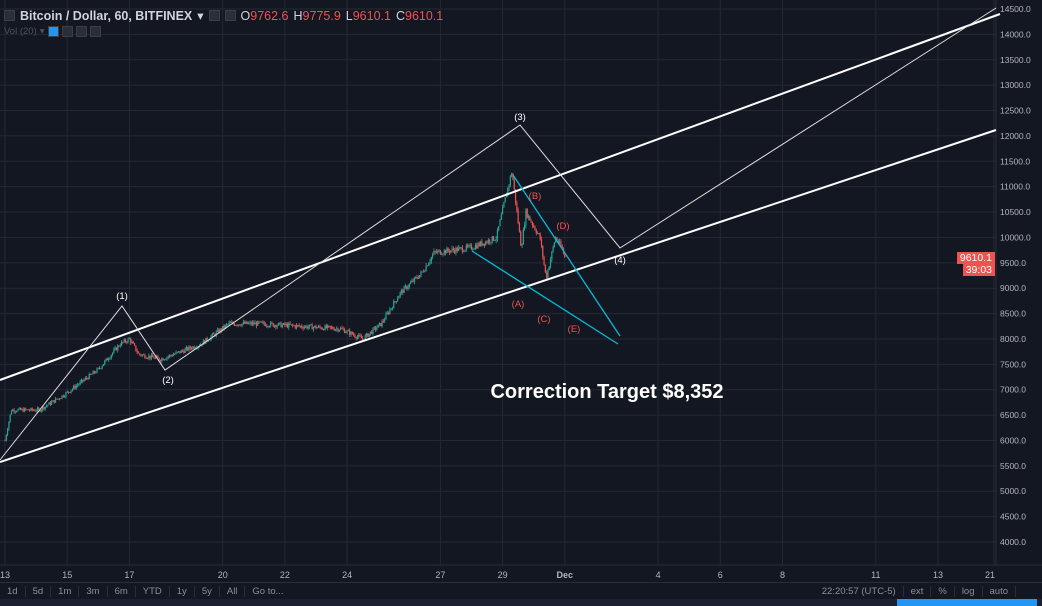 This screenshot has width=1042, height=606. Describe the element at coordinates (65, 591) in the screenshot. I see `range-1m: 1m` at that location.